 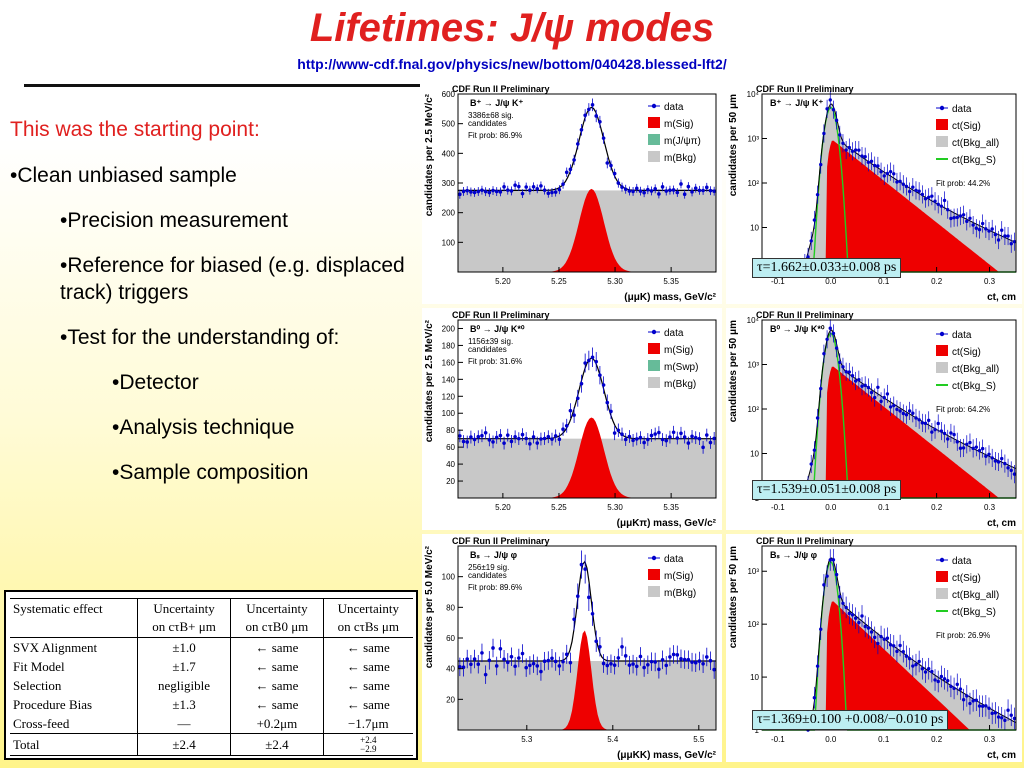 What do you see at coordinates (937, 507) in the screenshot?
I see `x-tick-label: 0.2` at bounding box center [937, 507].